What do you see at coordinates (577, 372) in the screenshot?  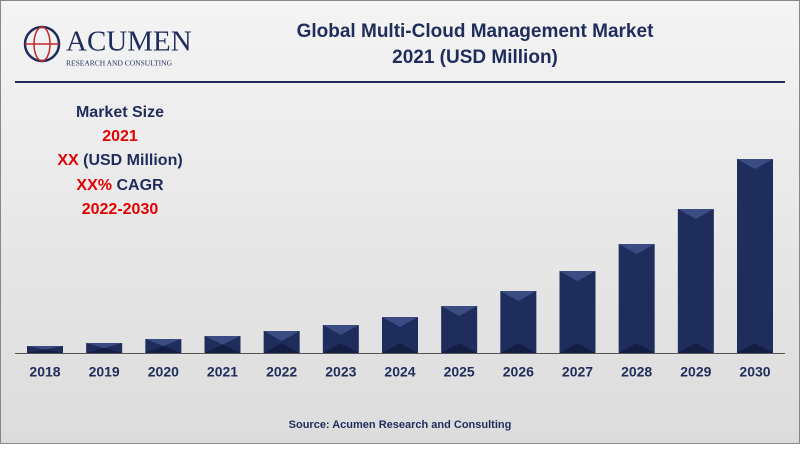 I see `x-tick-label: 2027` at bounding box center [577, 372].